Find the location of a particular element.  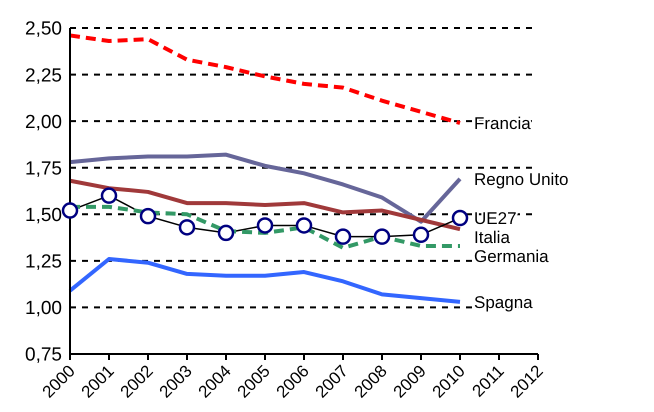

y-tick-label: 1,50 is located at coordinates (43, 215).